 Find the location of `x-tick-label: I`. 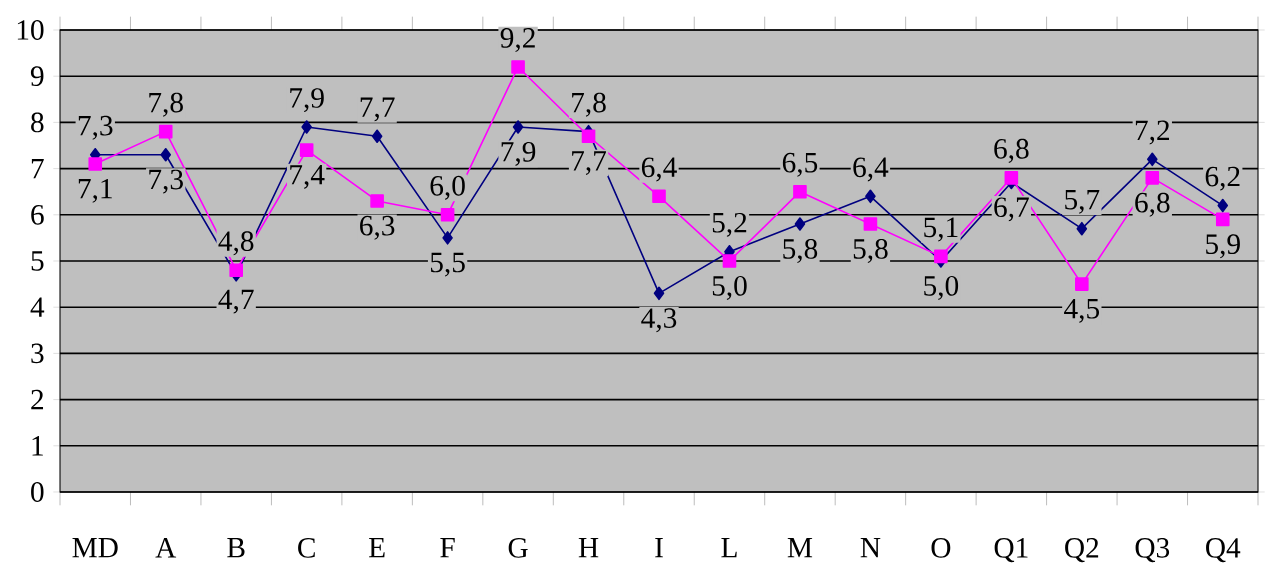

x-tick-label: I is located at coordinates (659, 548).